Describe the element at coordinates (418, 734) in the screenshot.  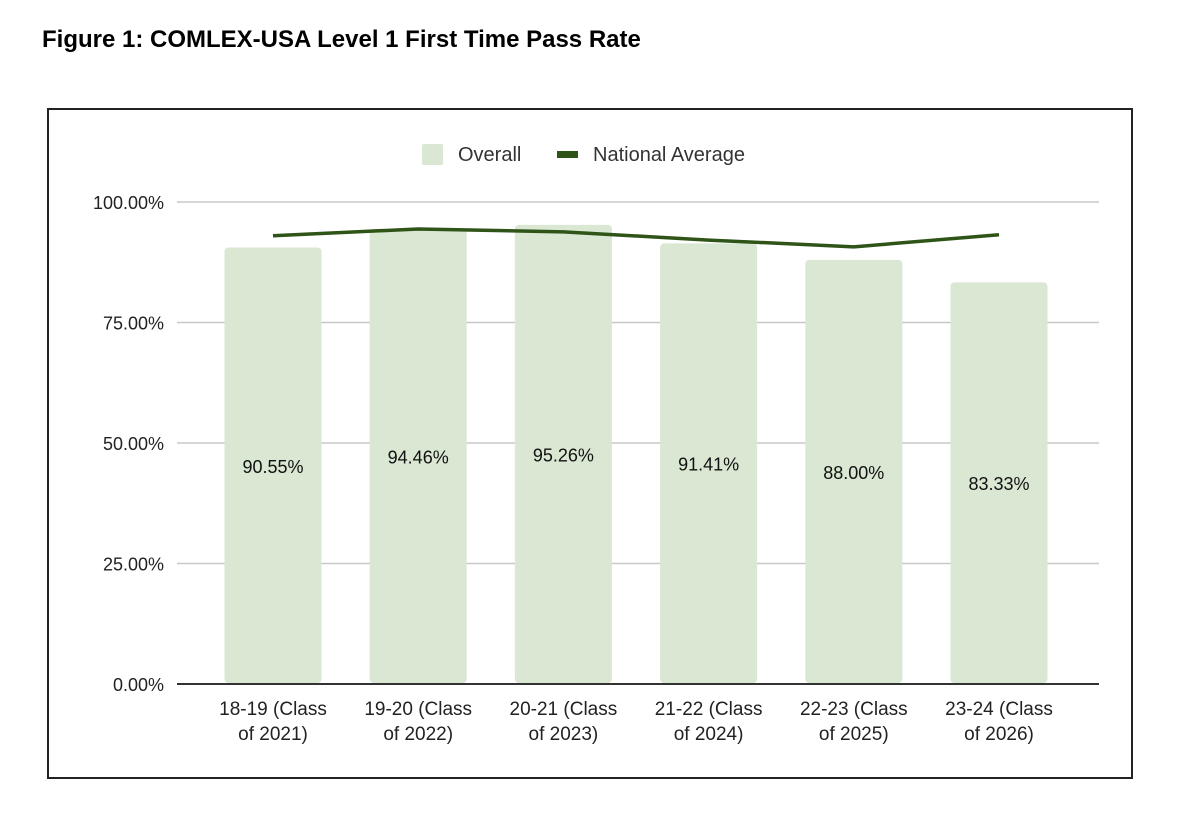
I see `x-tick-label-line: of 2022)` at that location.